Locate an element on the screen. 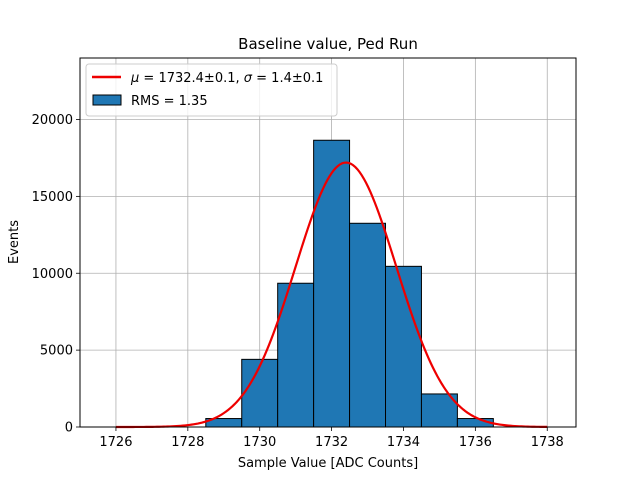 This screenshot has width=640, height=485. x-tick-label: 1728 is located at coordinates (187, 442).